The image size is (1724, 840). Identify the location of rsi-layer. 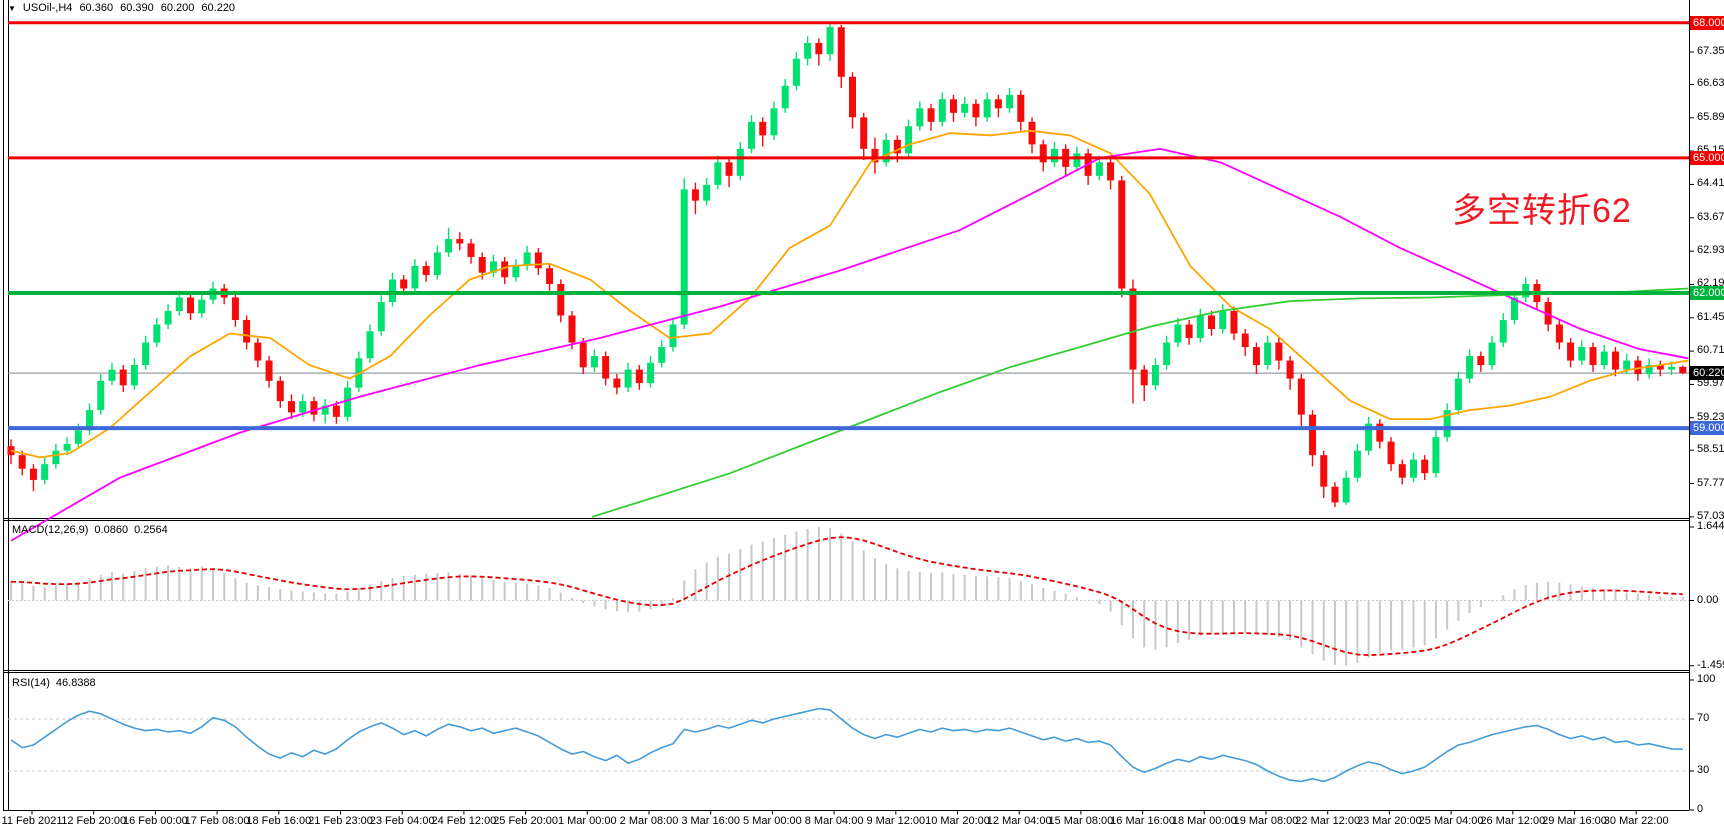
(848, 745).